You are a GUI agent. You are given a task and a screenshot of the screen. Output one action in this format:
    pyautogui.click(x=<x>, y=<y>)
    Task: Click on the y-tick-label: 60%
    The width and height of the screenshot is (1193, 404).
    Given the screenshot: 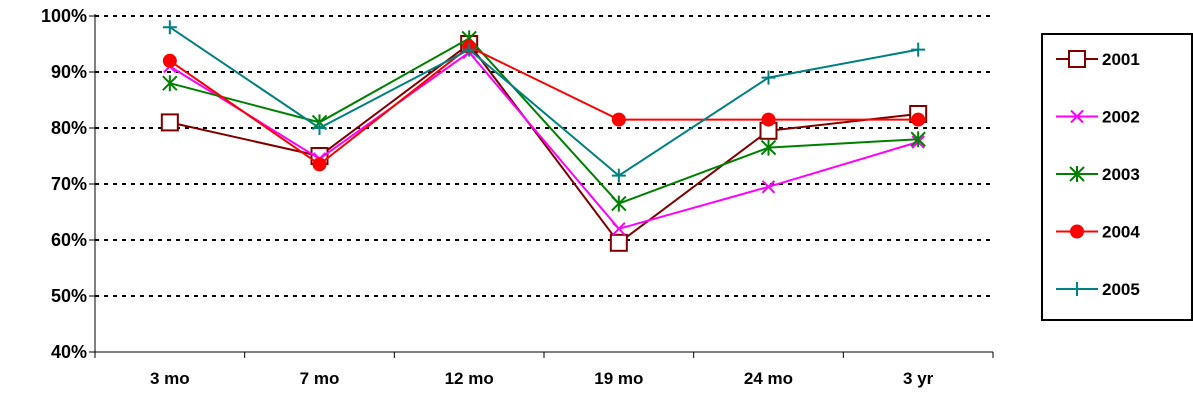 What is the action you would take?
    pyautogui.click(x=69, y=240)
    